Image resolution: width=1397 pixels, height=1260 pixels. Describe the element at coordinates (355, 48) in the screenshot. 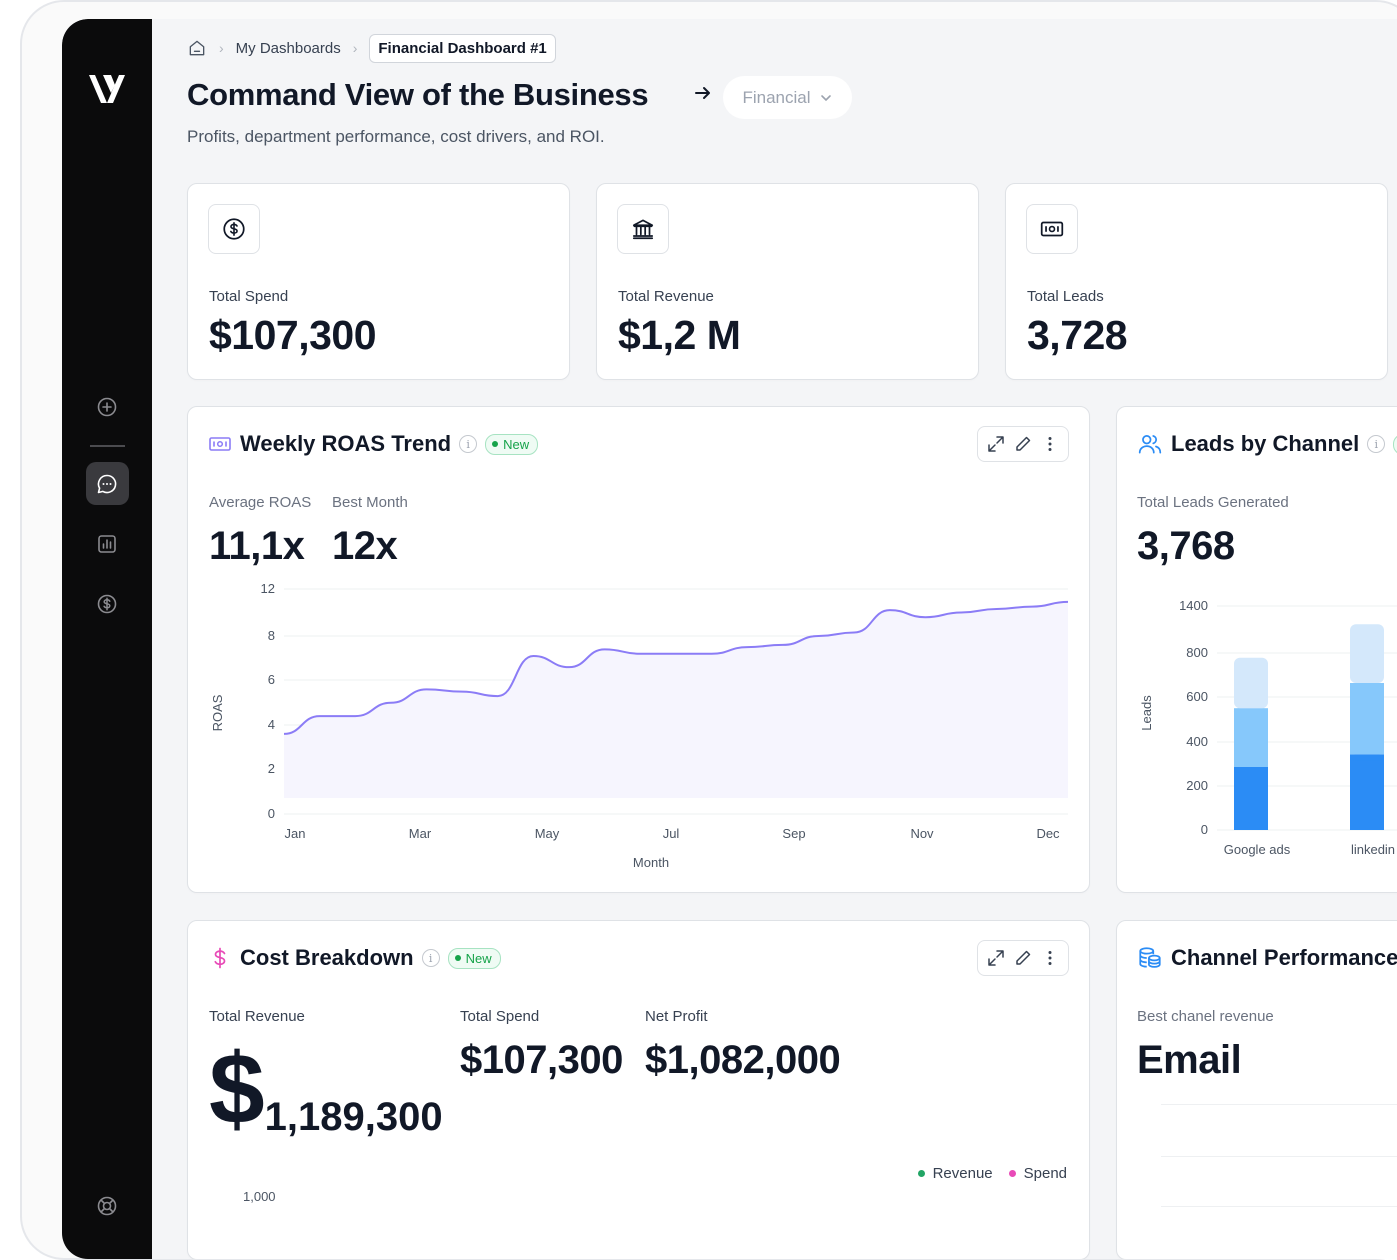

I see `chevron-right-icon: ›` at that location.